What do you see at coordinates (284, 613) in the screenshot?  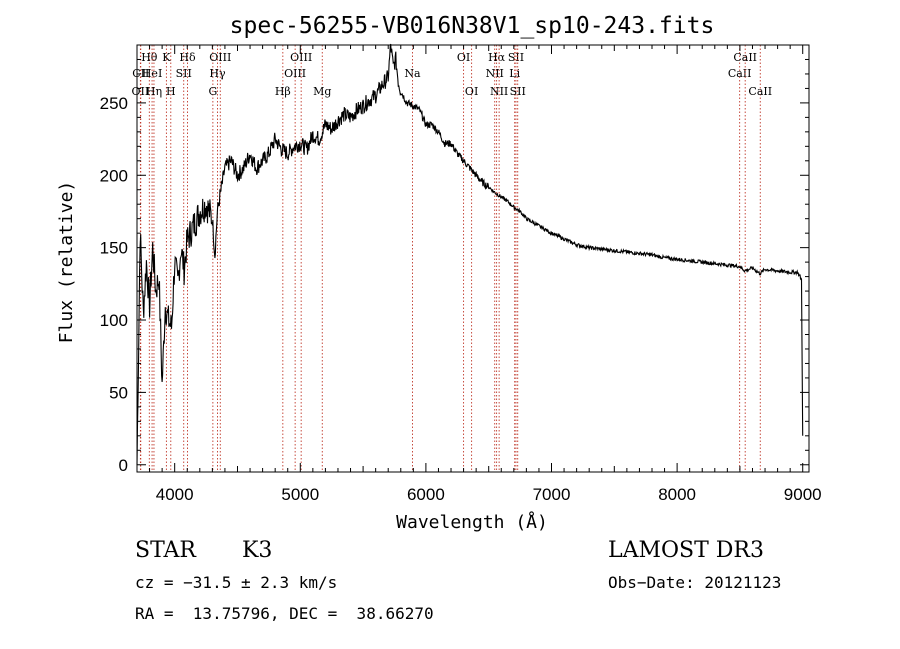 I see `coordinates: RA = 13.75796, DEC = 38.66270` at bounding box center [284, 613].